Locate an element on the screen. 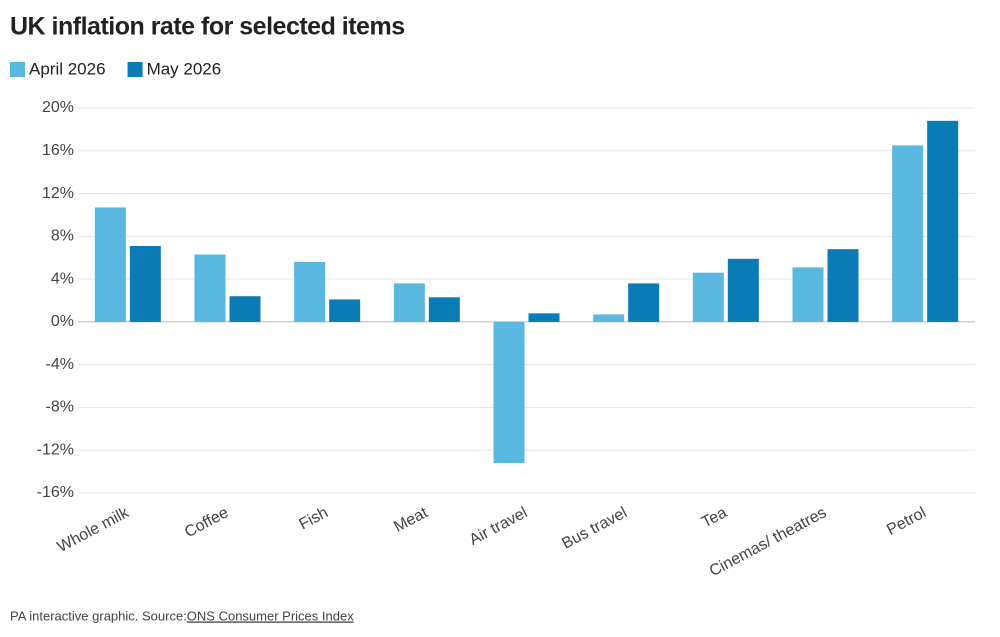 The image size is (1000, 637). y-tick-label: -8% is located at coordinates (60, 407).